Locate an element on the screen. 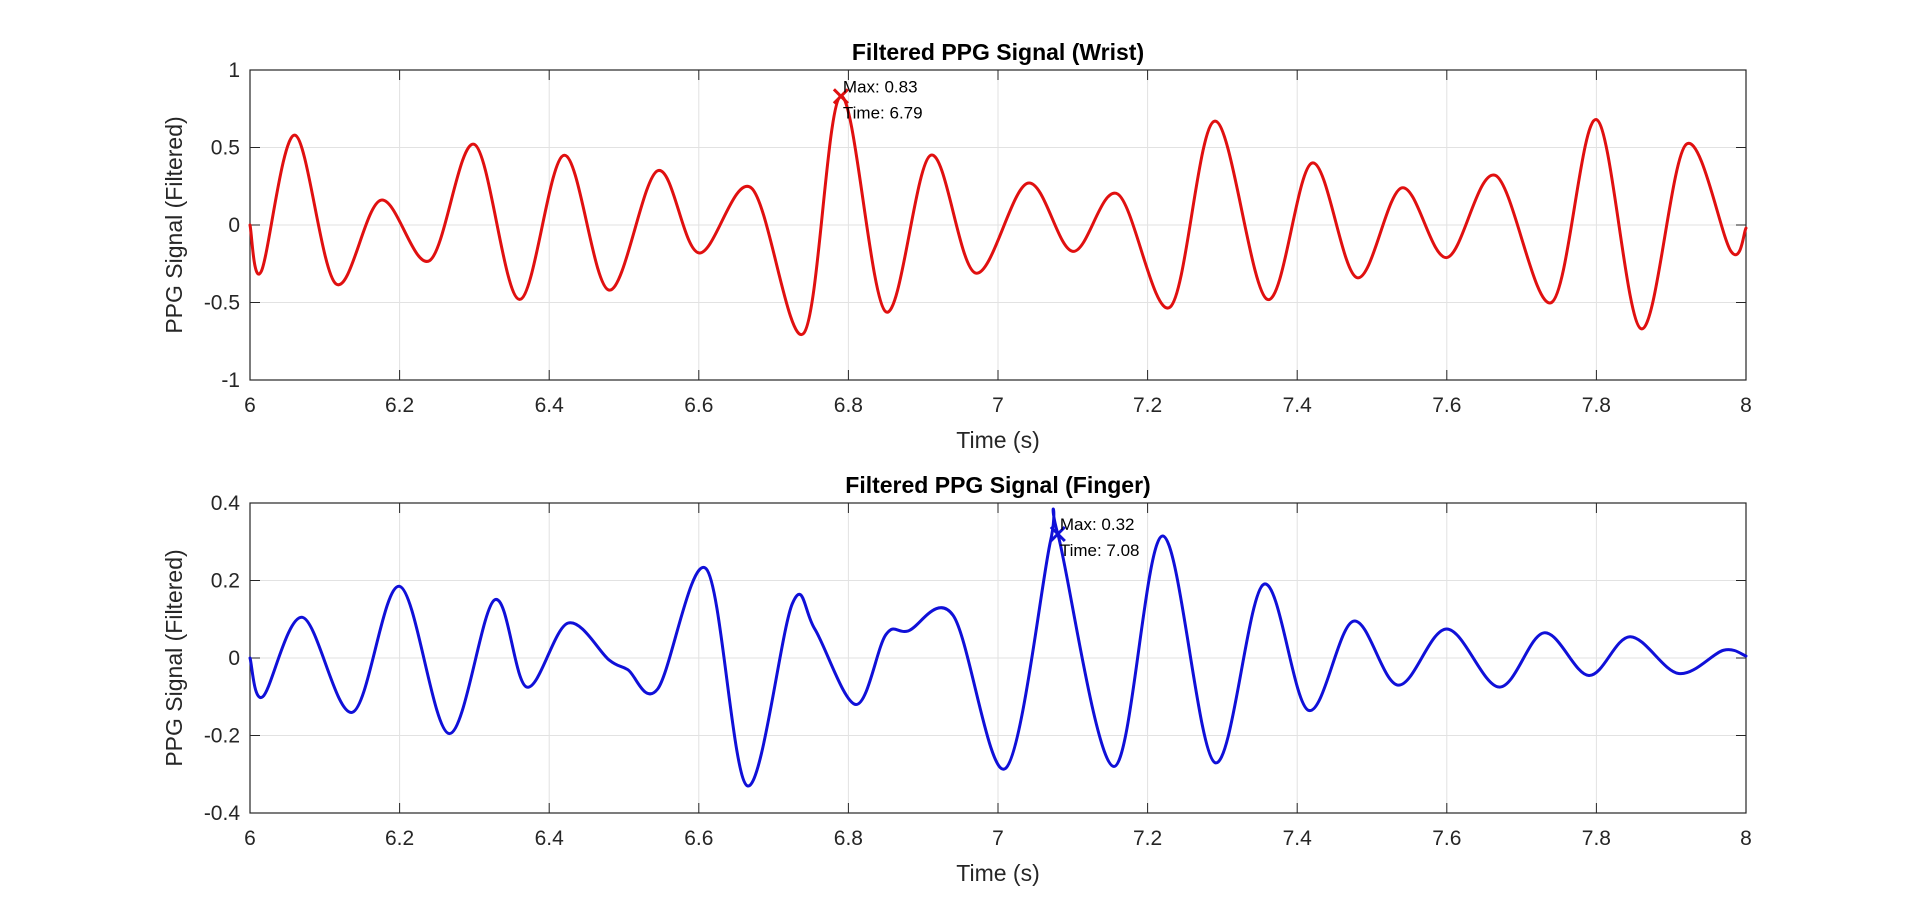  chart-title: Filtered PPG Signal (Finger) is located at coordinates (997, 485).